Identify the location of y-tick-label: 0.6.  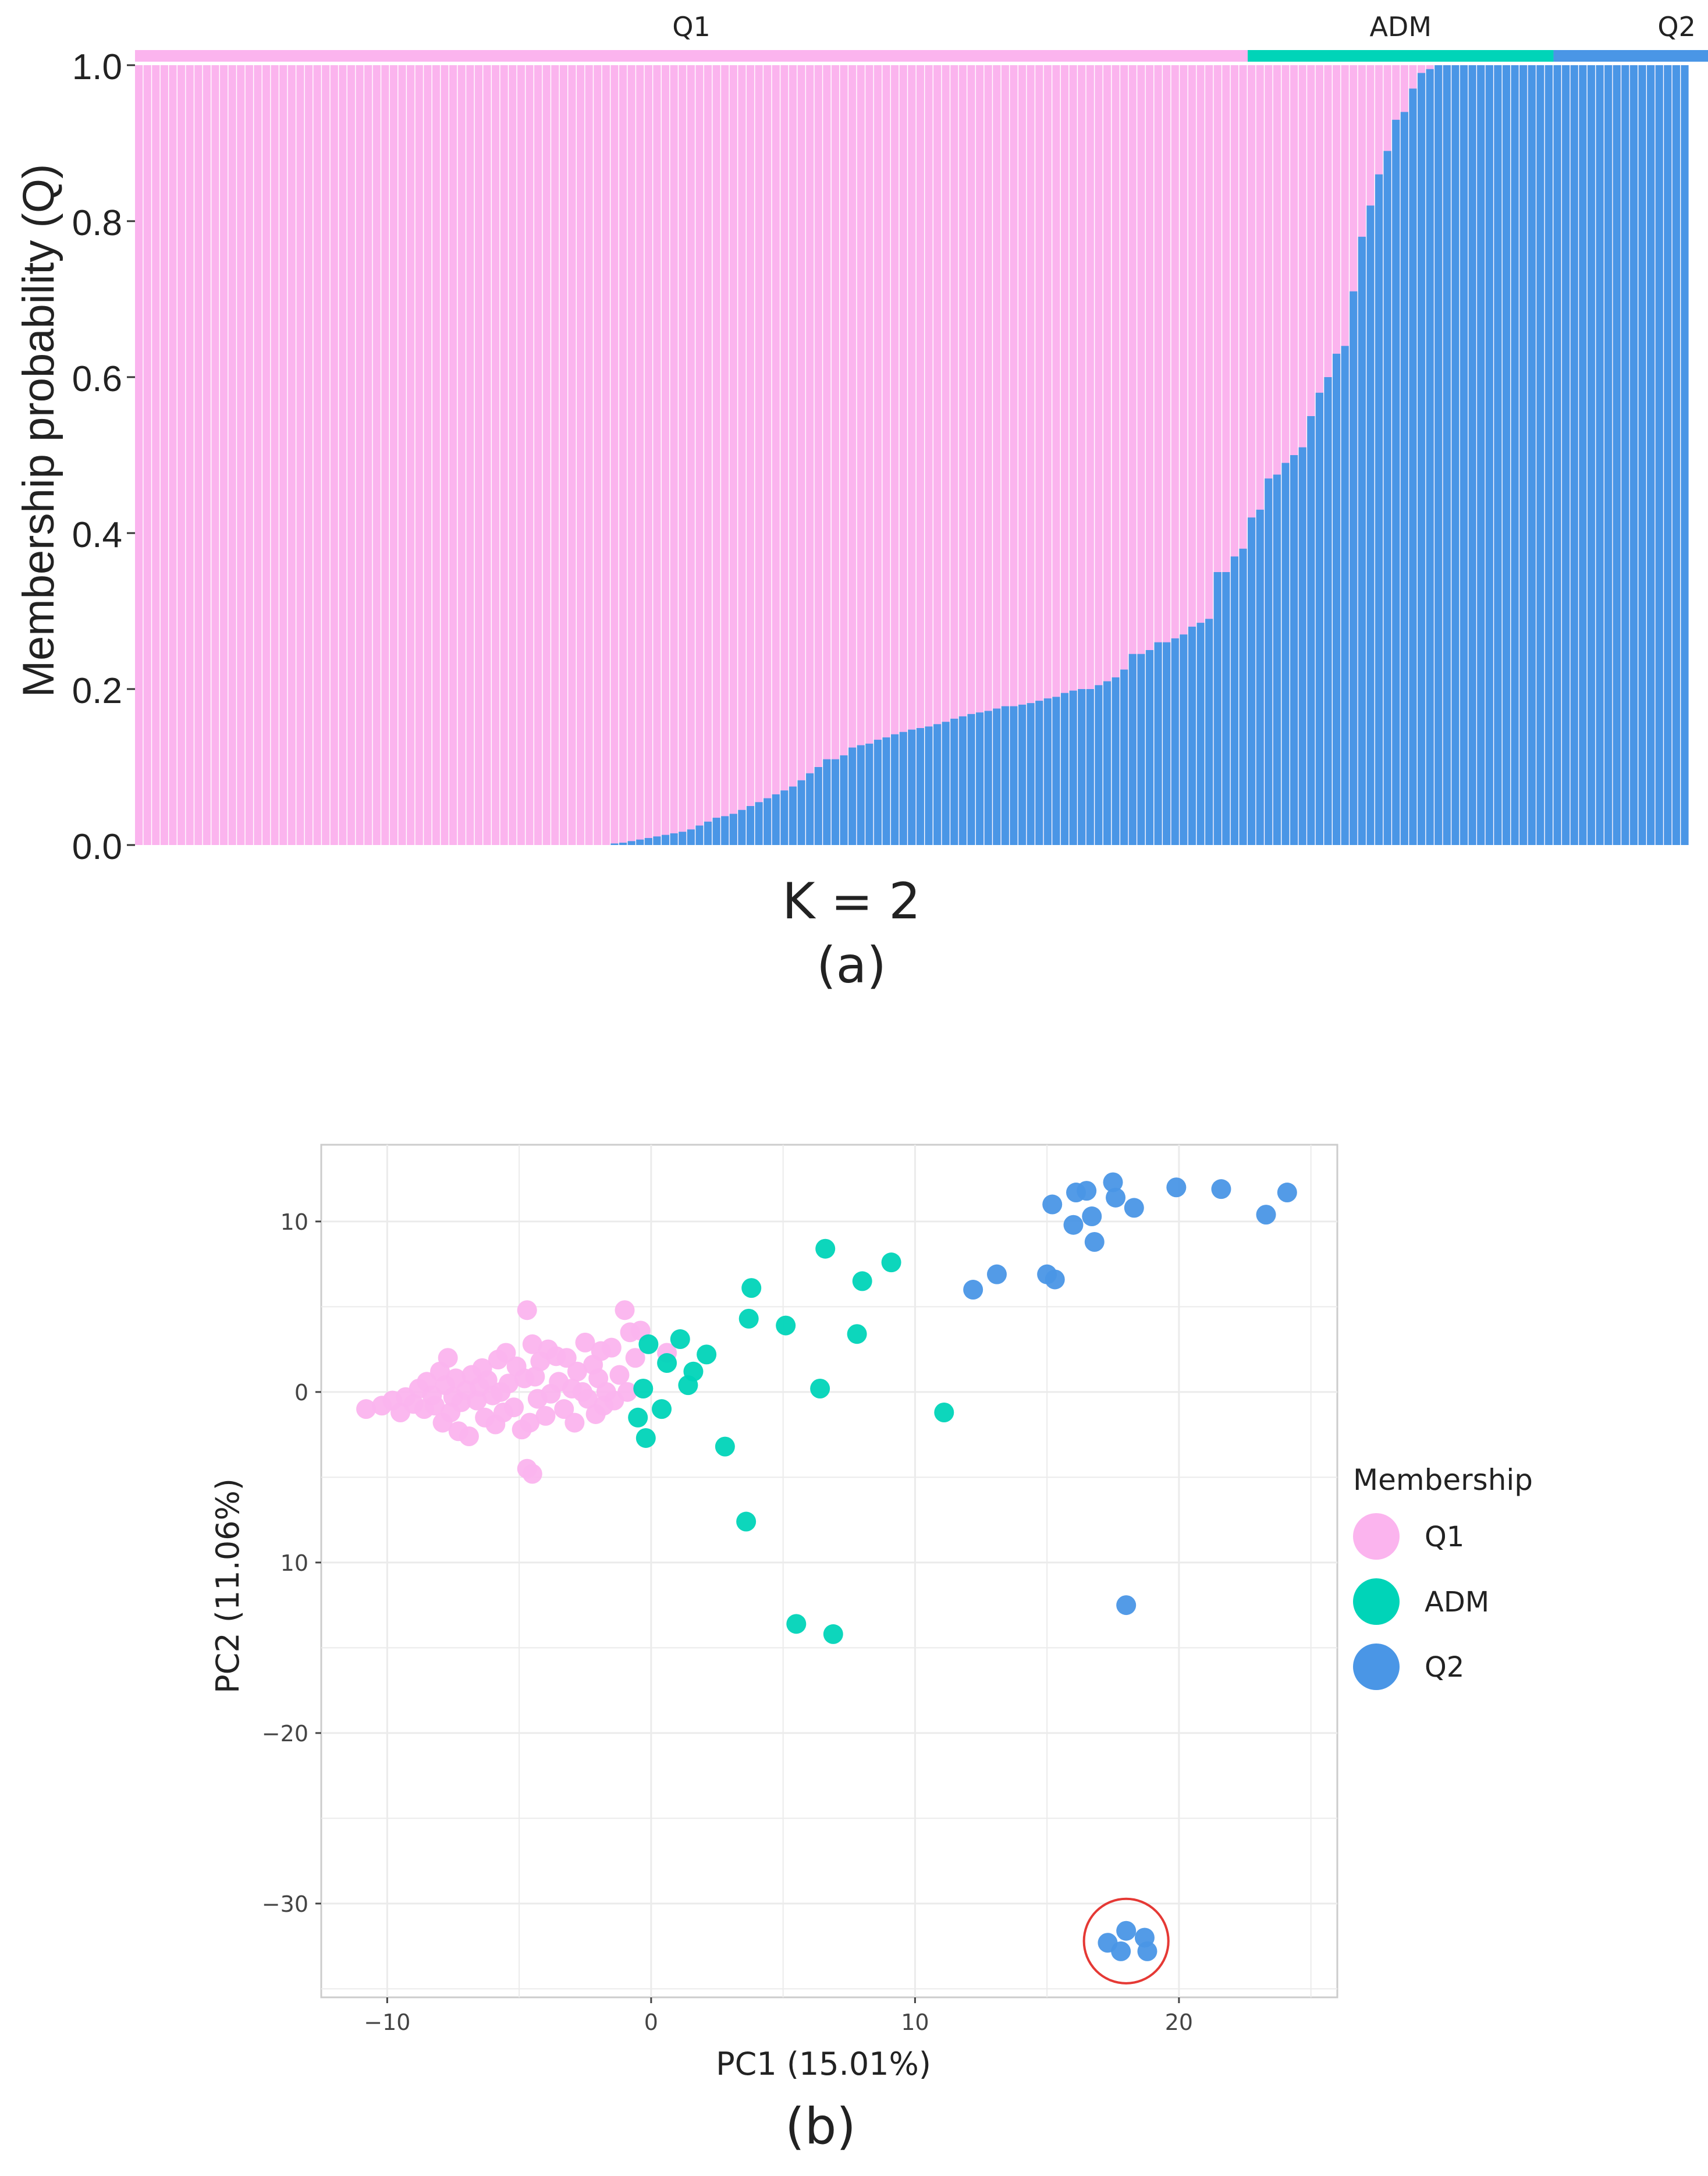
(97, 379).